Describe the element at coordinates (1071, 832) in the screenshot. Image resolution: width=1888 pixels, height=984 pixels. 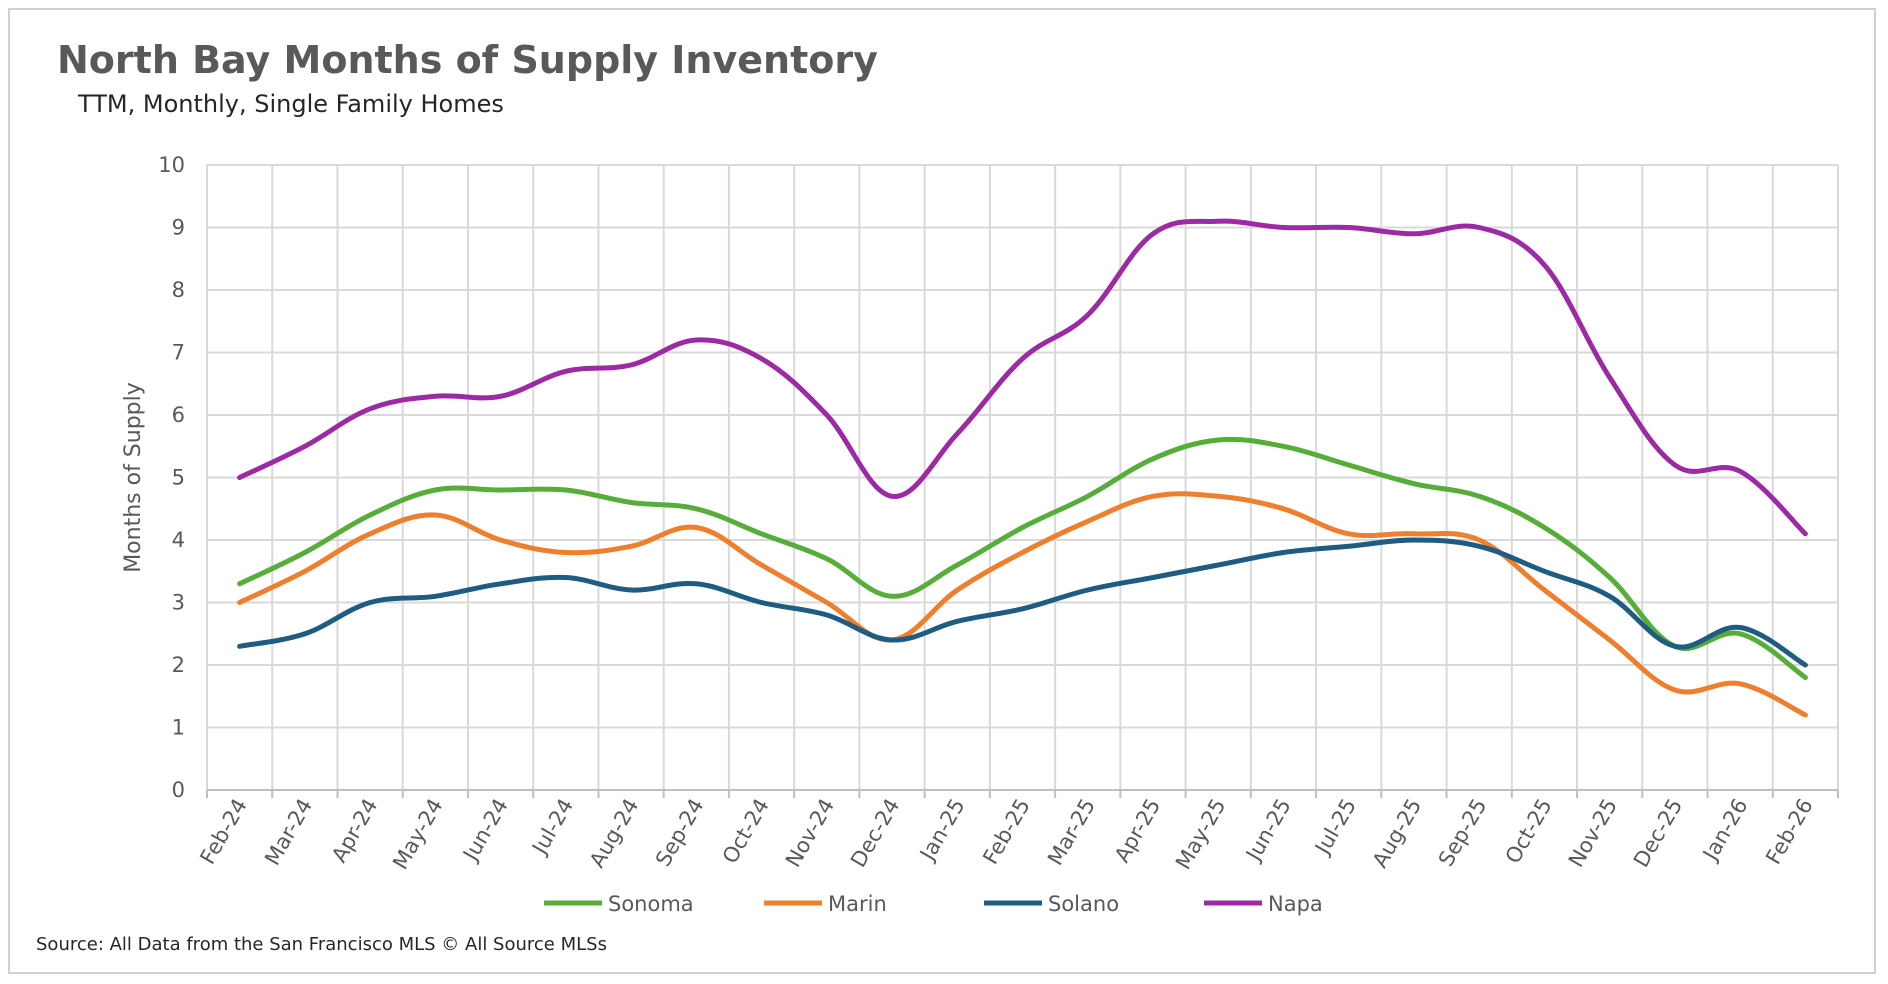
I see `x-tick-label: Mar-25` at that location.